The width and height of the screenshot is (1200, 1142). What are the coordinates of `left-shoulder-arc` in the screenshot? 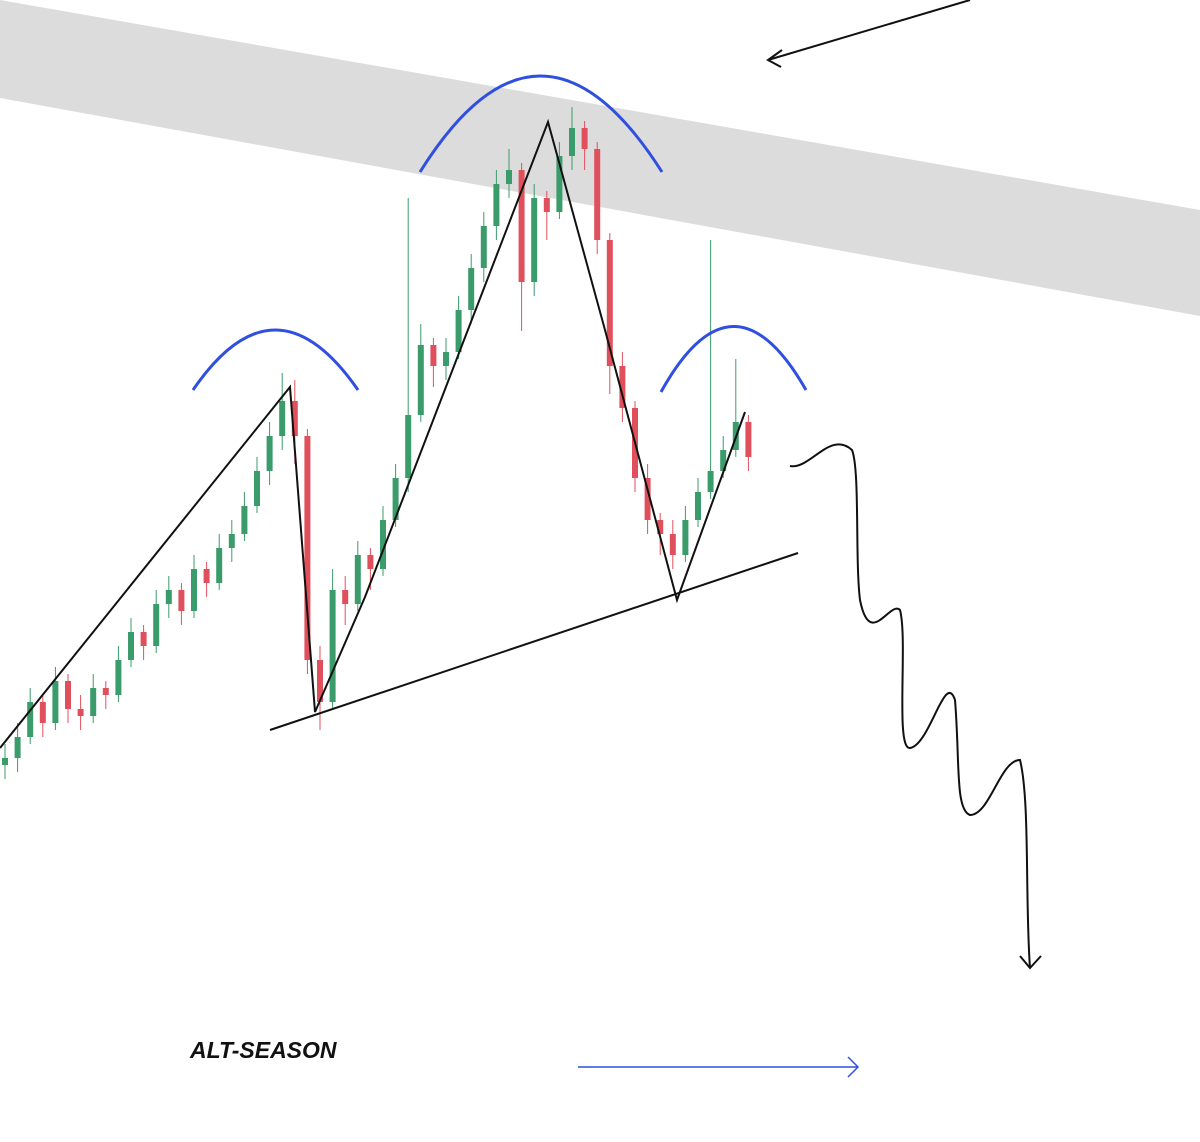 It's located at (275, 359).